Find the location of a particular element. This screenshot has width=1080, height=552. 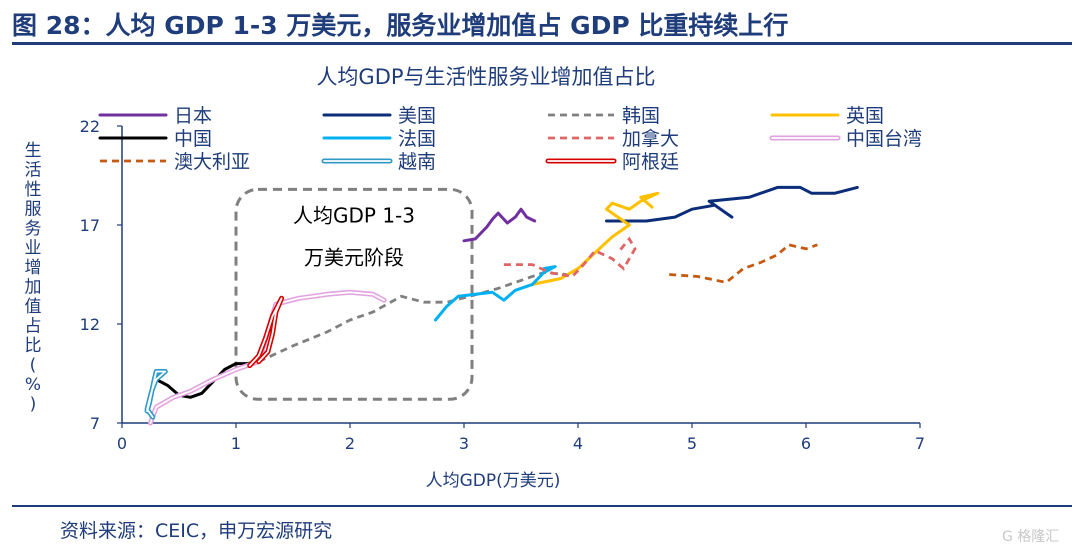

legend-label: 澳大利亚 is located at coordinates (212, 162).